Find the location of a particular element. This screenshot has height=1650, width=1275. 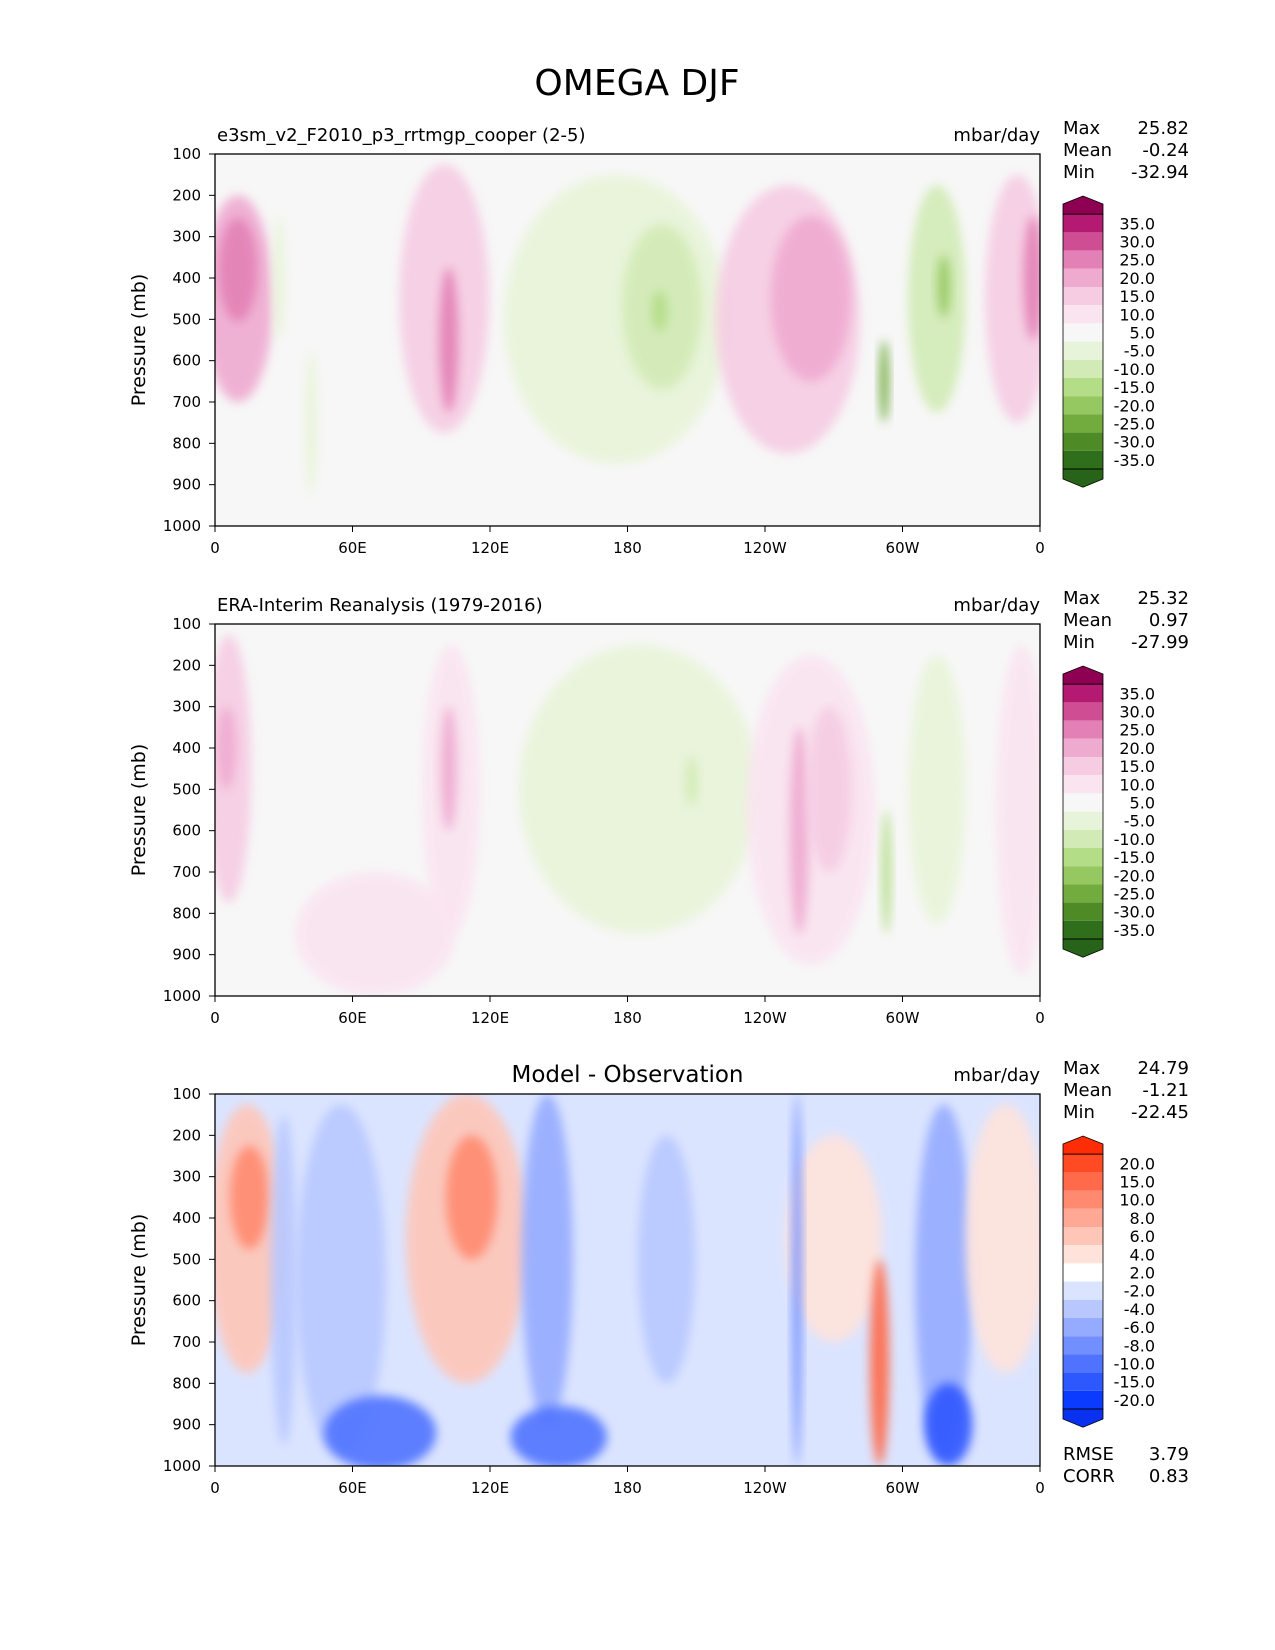

y-tick-label: 800 is located at coordinates (186, 913).